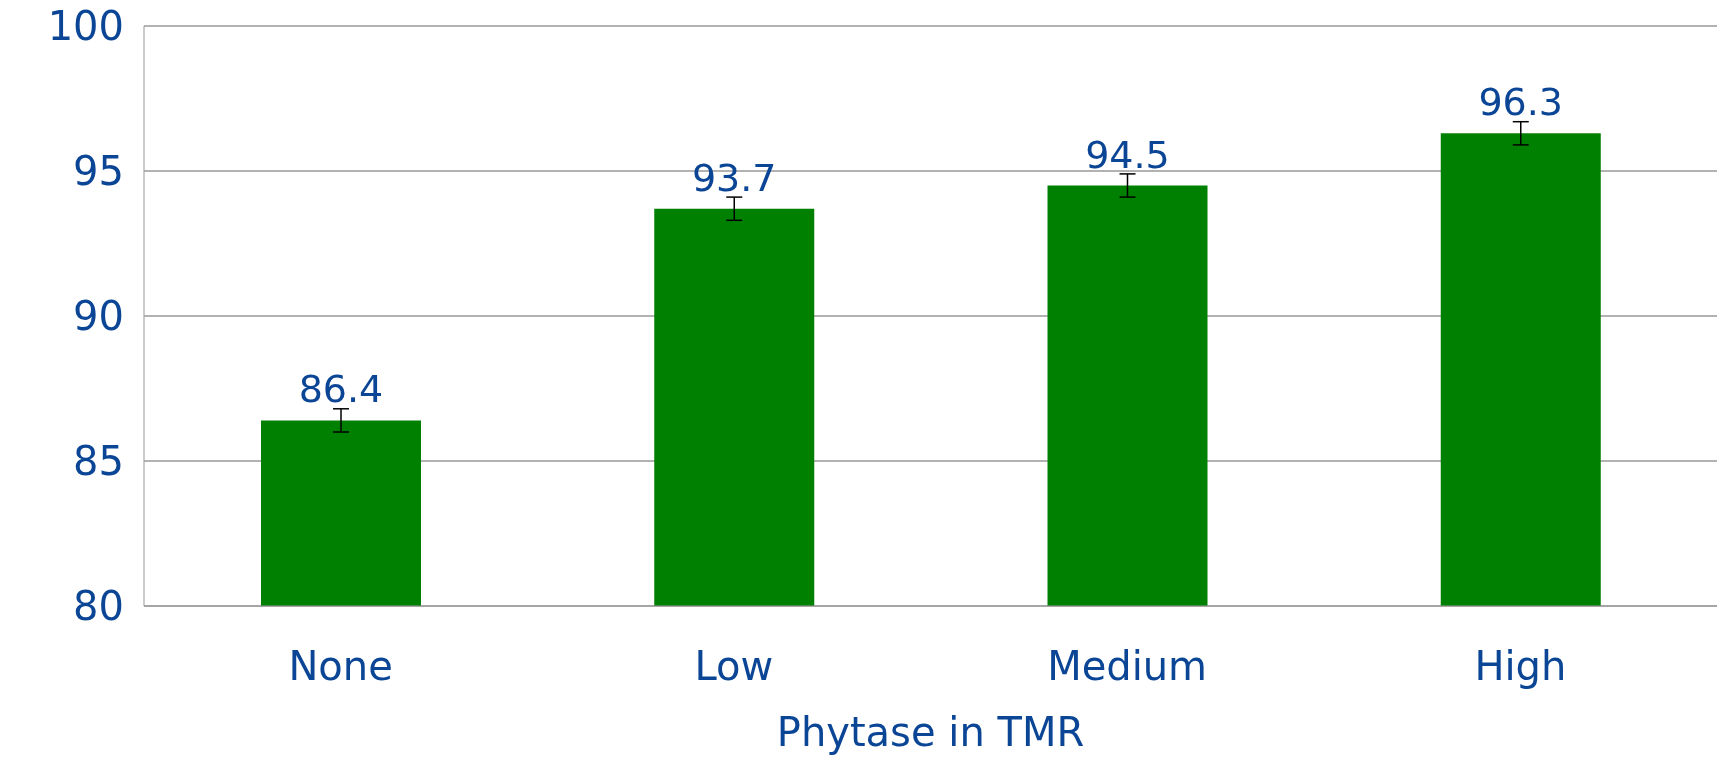  What do you see at coordinates (98, 171) in the screenshot?
I see `y-tick-label: 95` at bounding box center [98, 171].